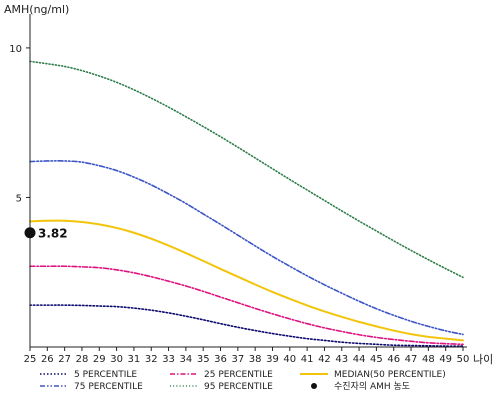  I want to click on x-tick-label-25: 50, so click(463, 359).